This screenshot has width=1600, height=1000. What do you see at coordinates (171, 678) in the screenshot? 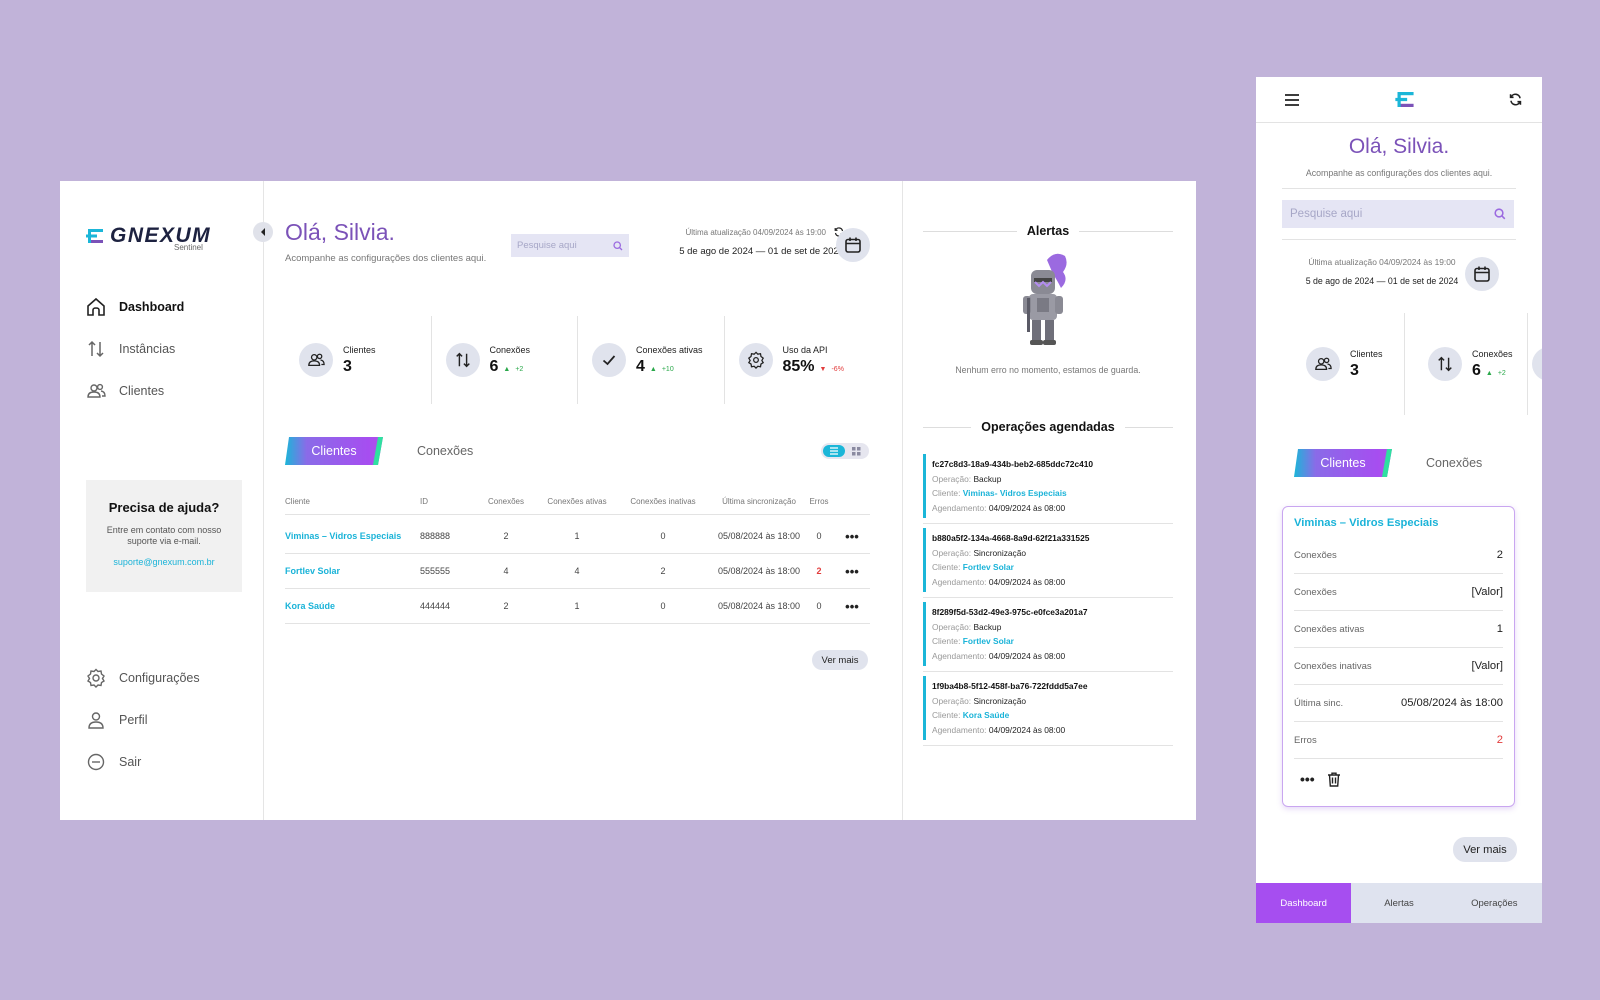
I see `sidebar-item-configuracoes: Configurações` at bounding box center [171, 678].